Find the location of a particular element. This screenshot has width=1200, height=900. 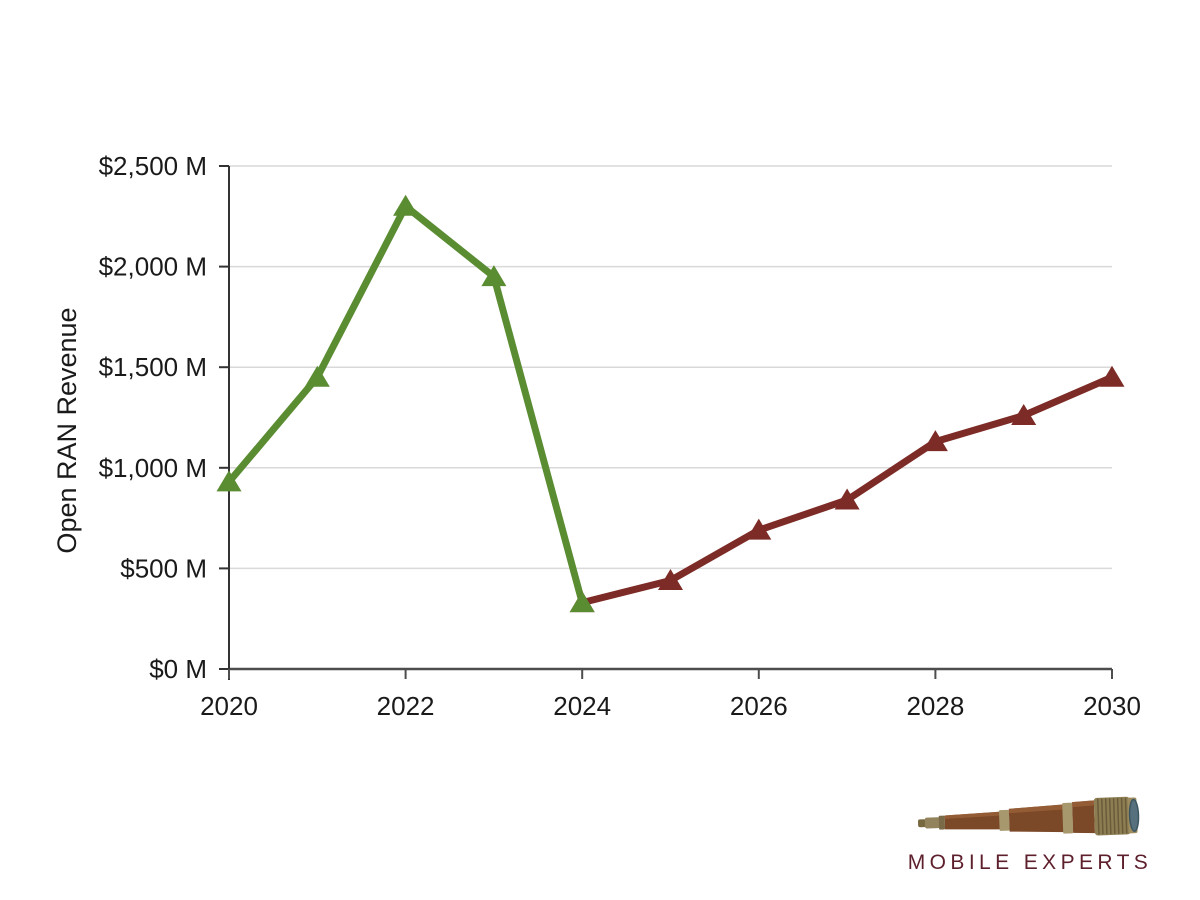

x-tick-label: 2028 is located at coordinates (935, 706).